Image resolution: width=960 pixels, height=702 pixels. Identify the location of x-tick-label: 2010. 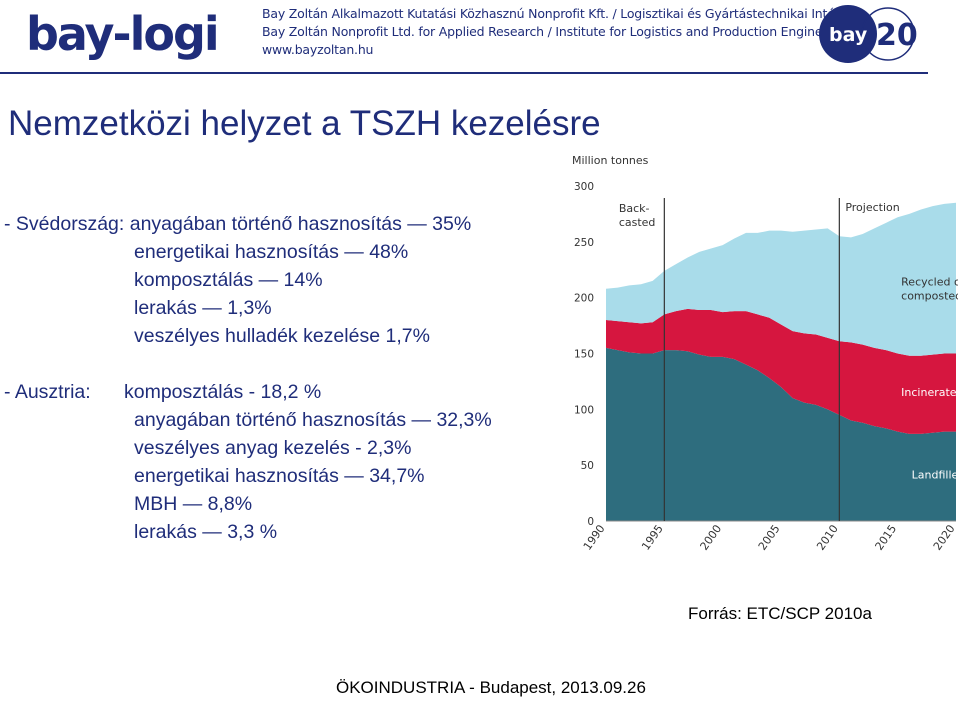
(827, 537).